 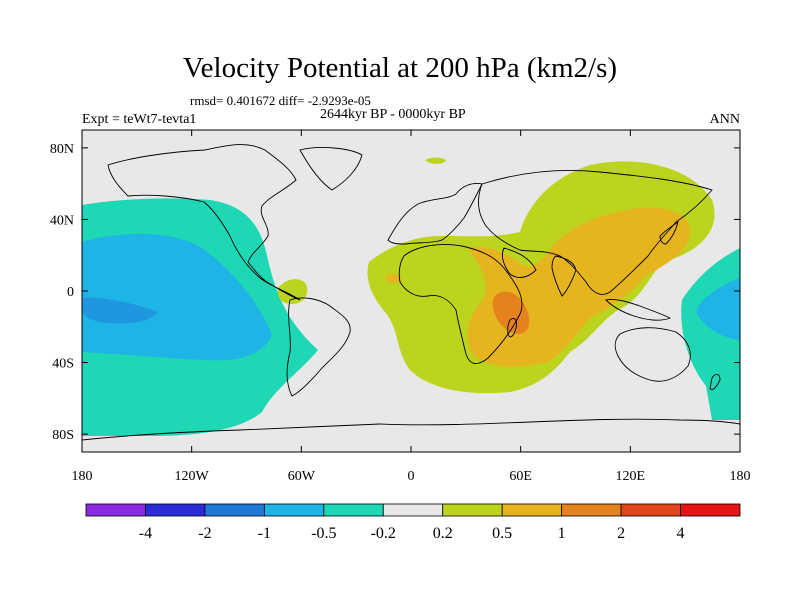 What do you see at coordinates (631, 476) in the screenshot?
I see `lon-tick-label: 120E` at bounding box center [631, 476].